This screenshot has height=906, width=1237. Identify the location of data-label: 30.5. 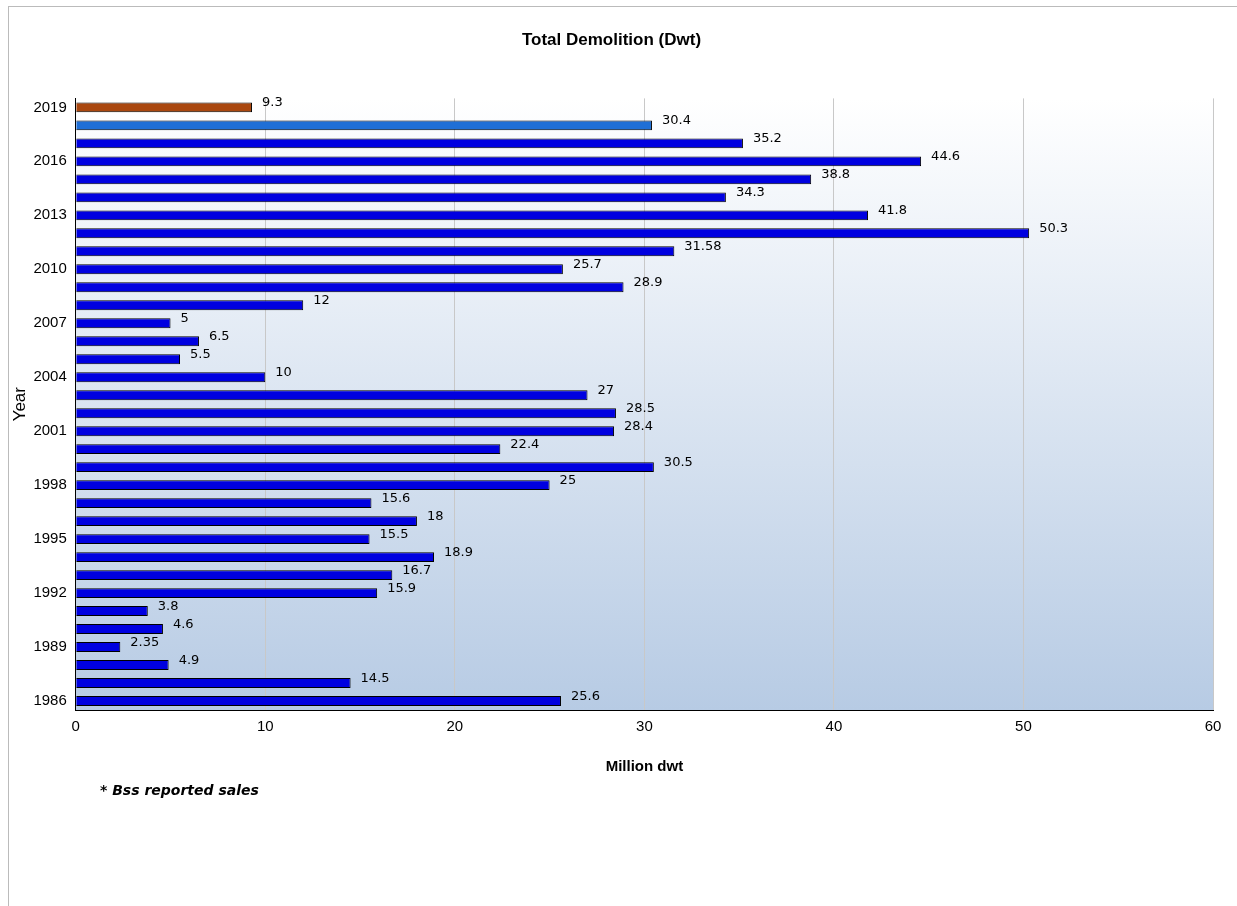
(678, 462).